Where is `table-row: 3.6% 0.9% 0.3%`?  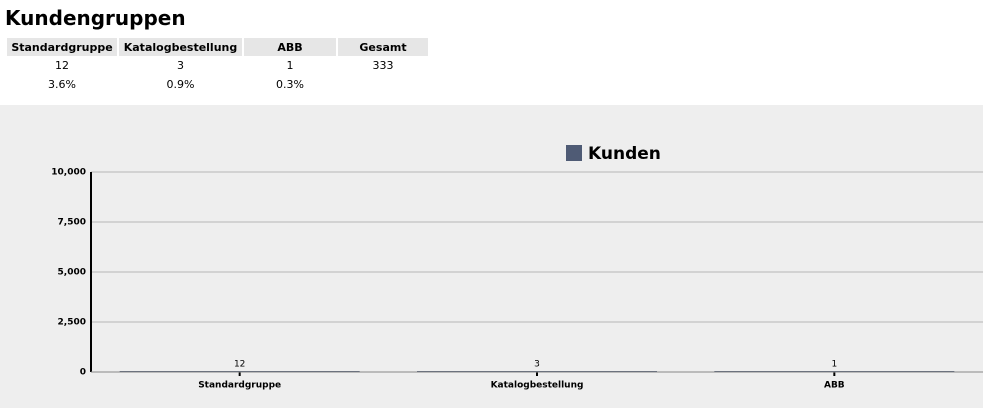
table-row: 3.6% 0.9% 0.3% is located at coordinates (217, 84).